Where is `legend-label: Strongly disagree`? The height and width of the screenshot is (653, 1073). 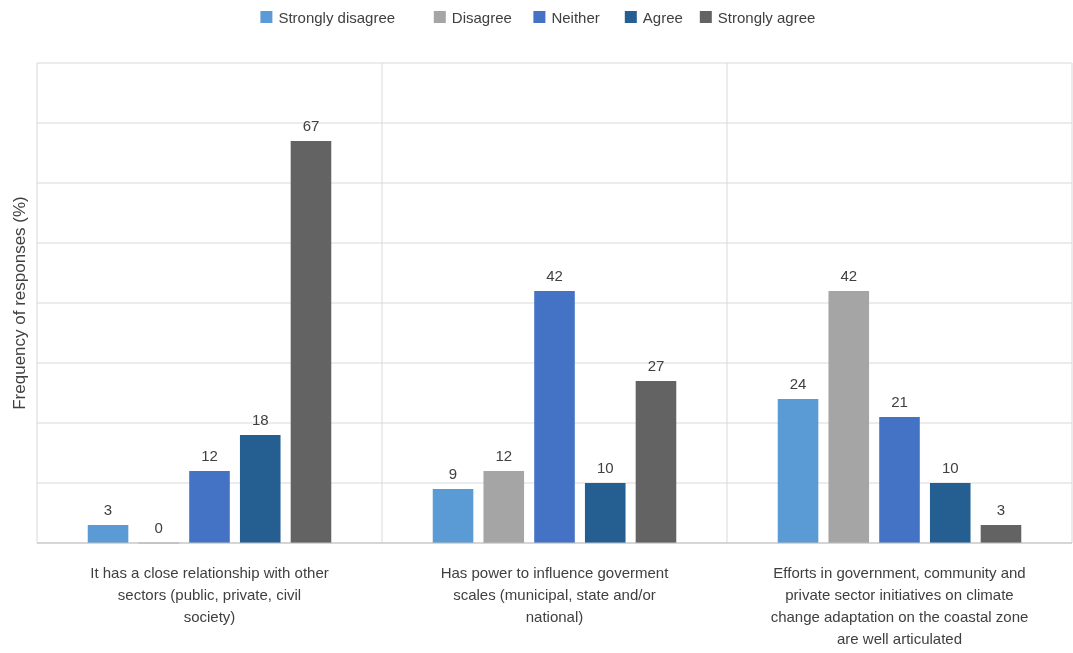
legend-label: Strongly disagree is located at coordinates (337, 18).